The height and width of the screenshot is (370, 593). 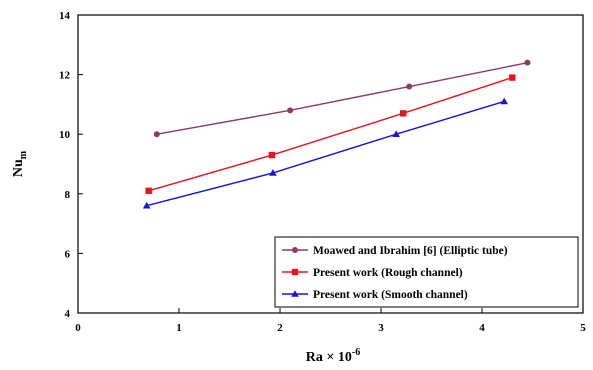 What do you see at coordinates (381, 328) in the screenshot?
I see `x-tick-label: 3` at bounding box center [381, 328].